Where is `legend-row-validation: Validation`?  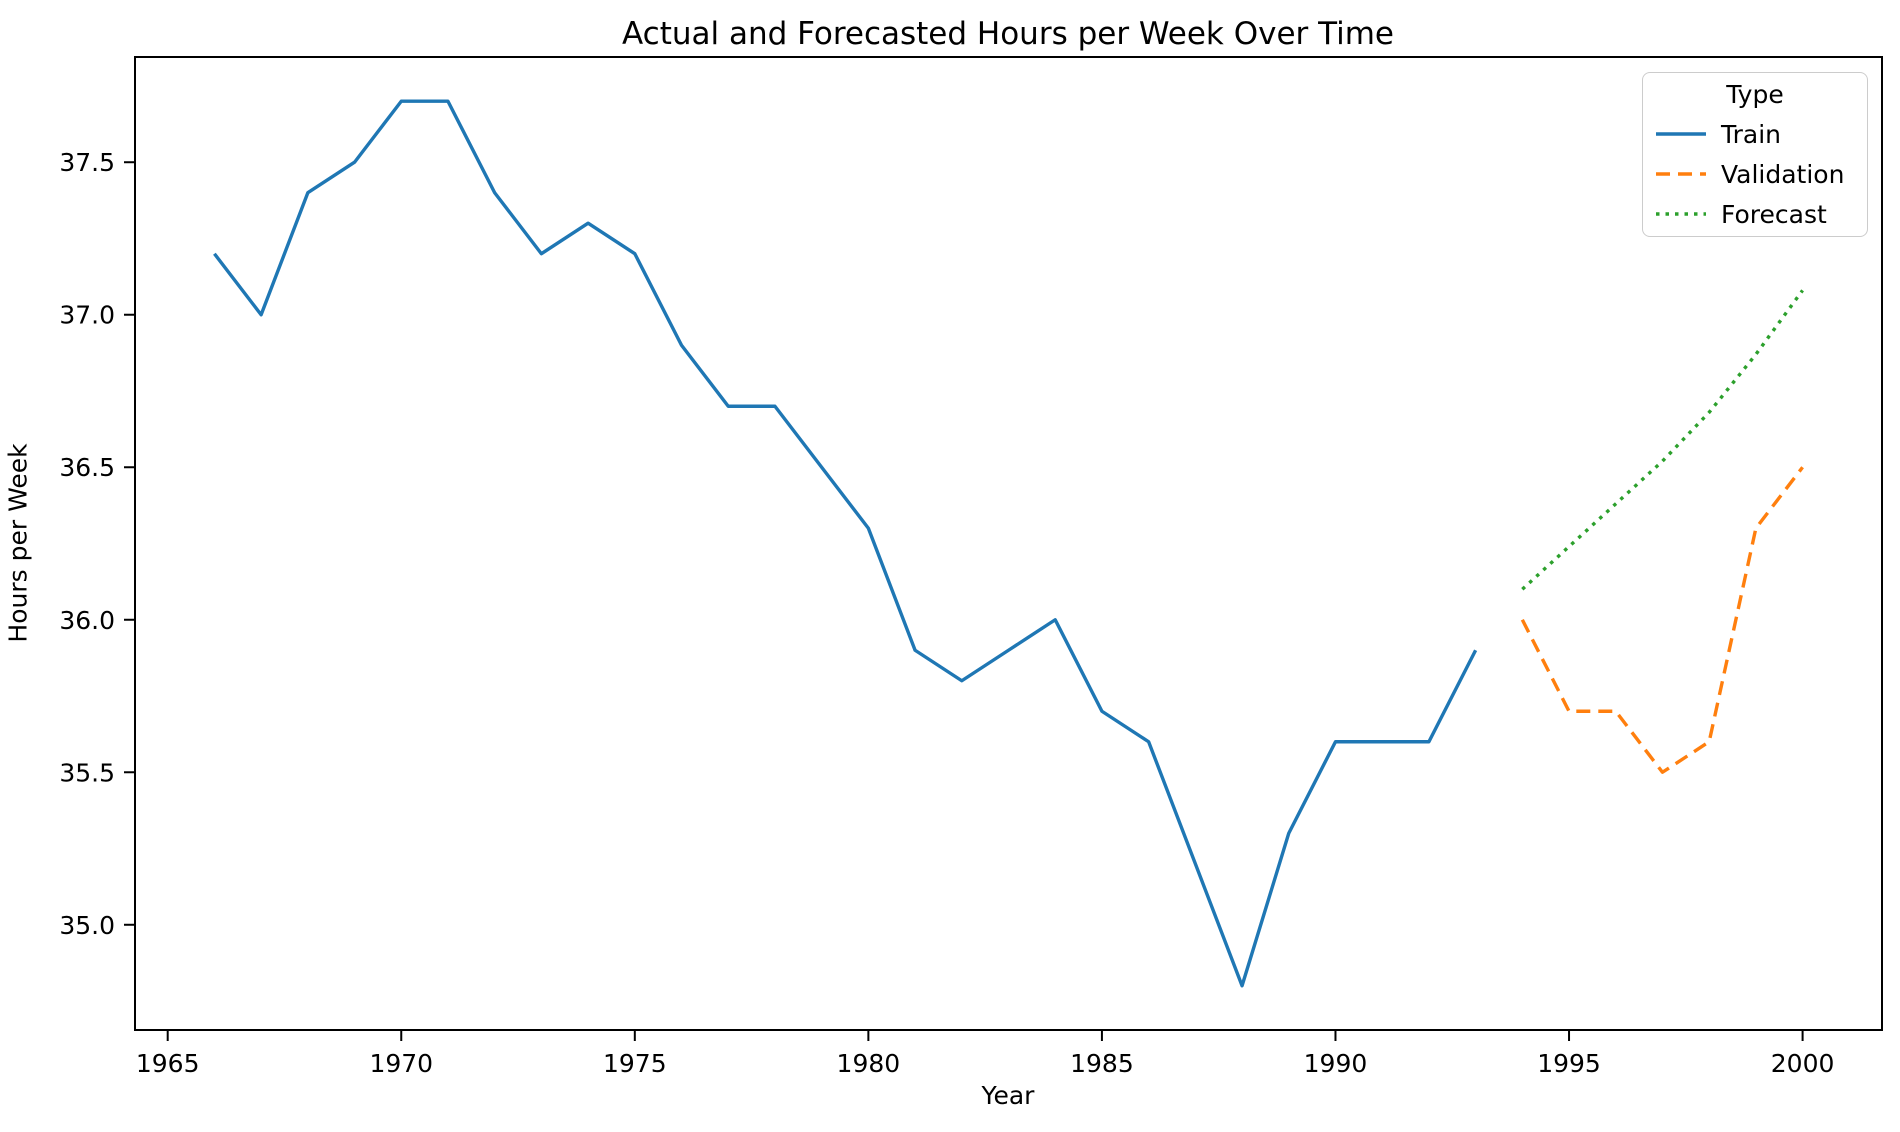 legend-row-validation: Validation is located at coordinates (1755, 174).